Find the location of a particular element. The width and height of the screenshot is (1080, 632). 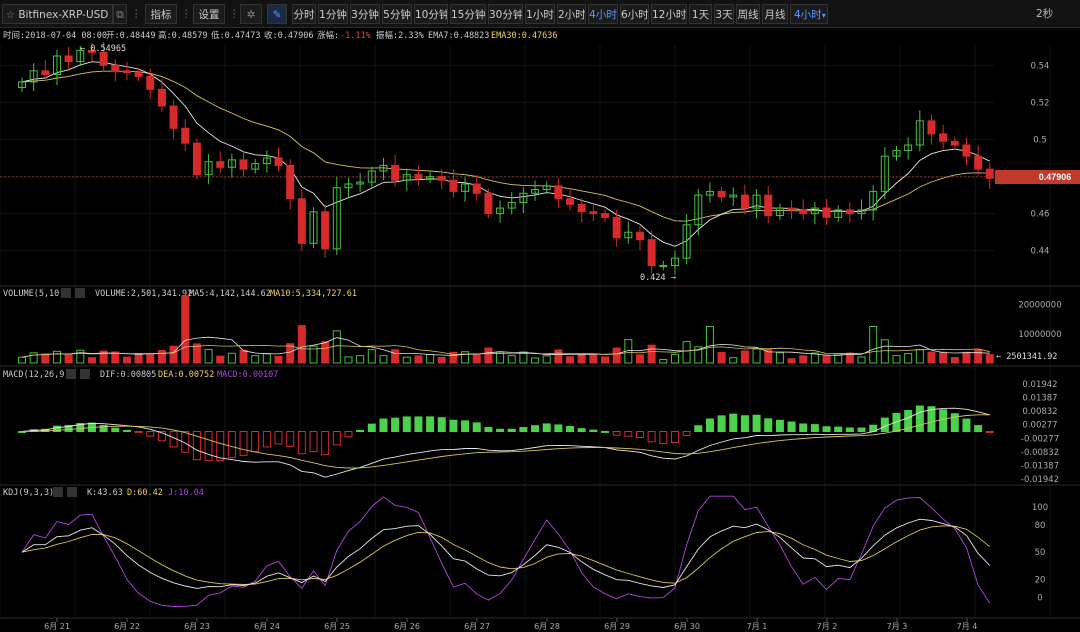

volume-tick-label: 20000000 is located at coordinates (1039, 306).